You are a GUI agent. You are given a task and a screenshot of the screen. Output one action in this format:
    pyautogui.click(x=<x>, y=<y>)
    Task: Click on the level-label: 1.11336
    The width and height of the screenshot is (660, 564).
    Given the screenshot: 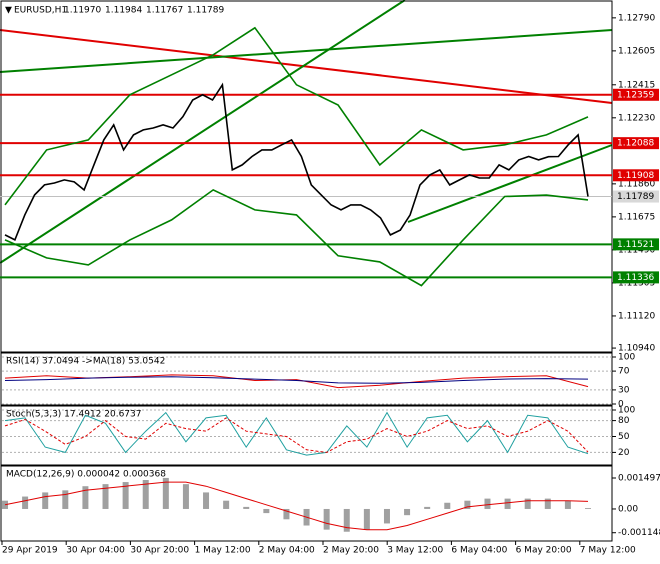 What is the action you would take?
    pyautogui.click(x=635, y=278)
    